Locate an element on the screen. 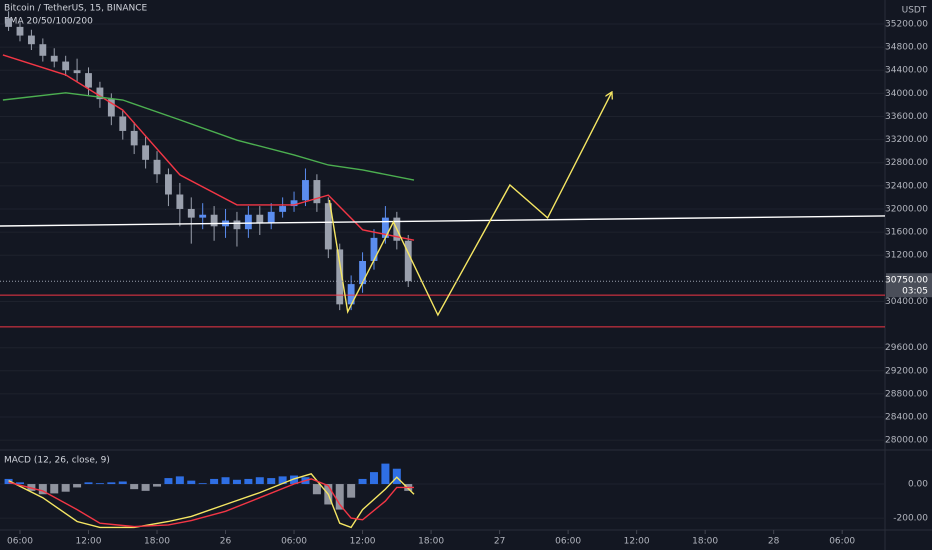  y-tick-label: 31600.00 is located at coordinates (906, 233).